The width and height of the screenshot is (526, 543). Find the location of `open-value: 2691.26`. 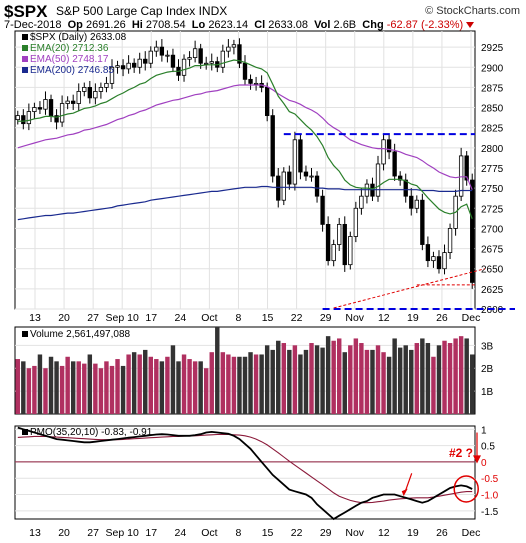

open-value: 2691.26 is located at coordinates (105, 25).